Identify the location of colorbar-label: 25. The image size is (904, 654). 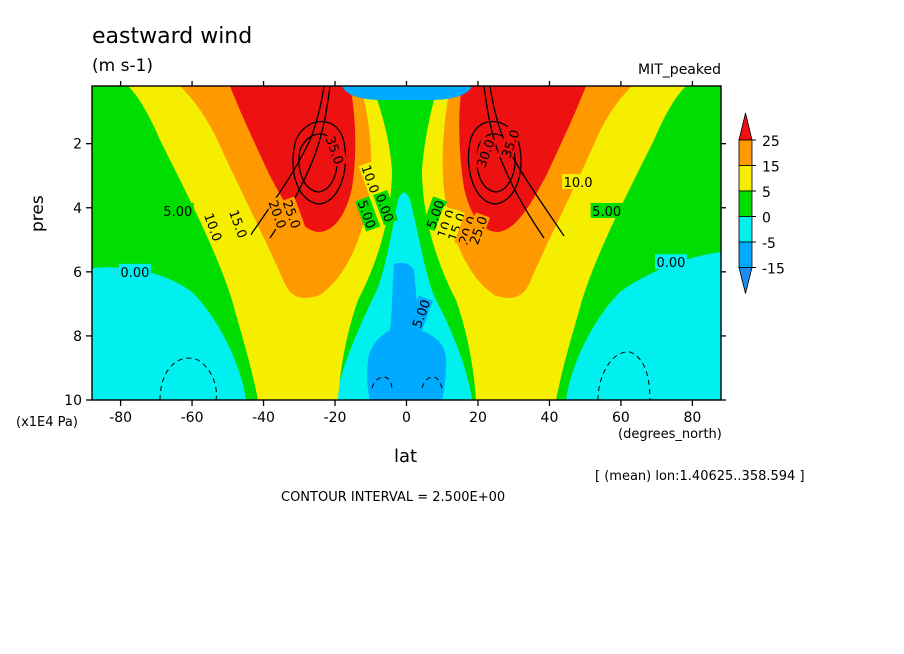
(771, 142).